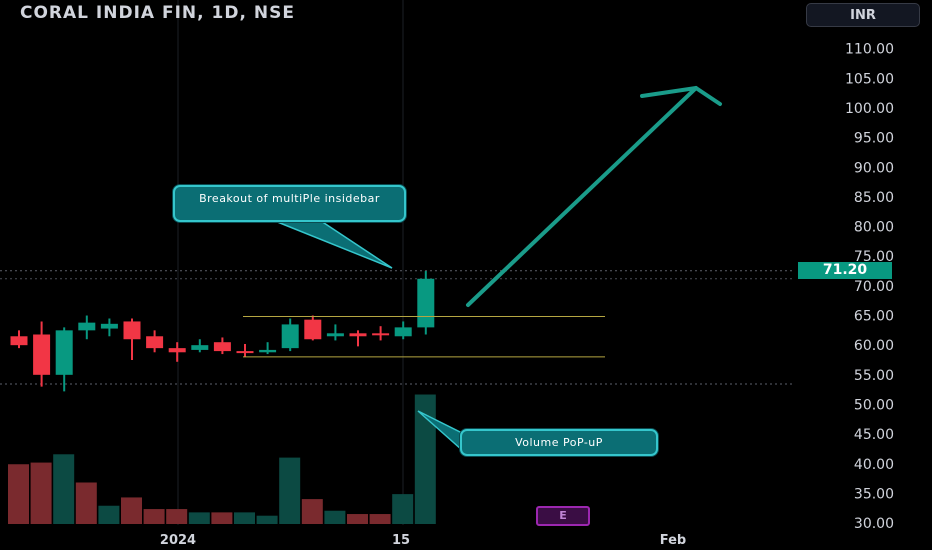 Image resolution: width=932 pixels, height=550 pixels. I want to click on x-axis-tick-label: Feb, so click(673, 540).